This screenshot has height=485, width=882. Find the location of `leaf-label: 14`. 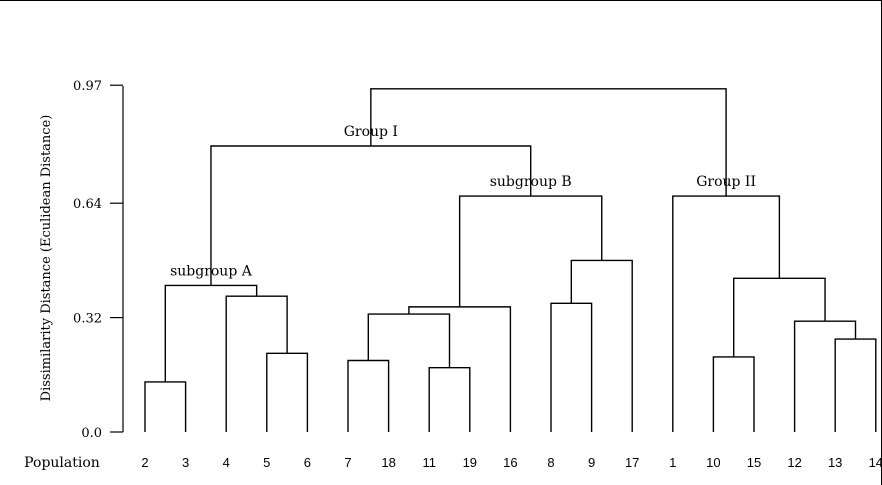

leaf-label: 14 is located at coordinates (875, 462).